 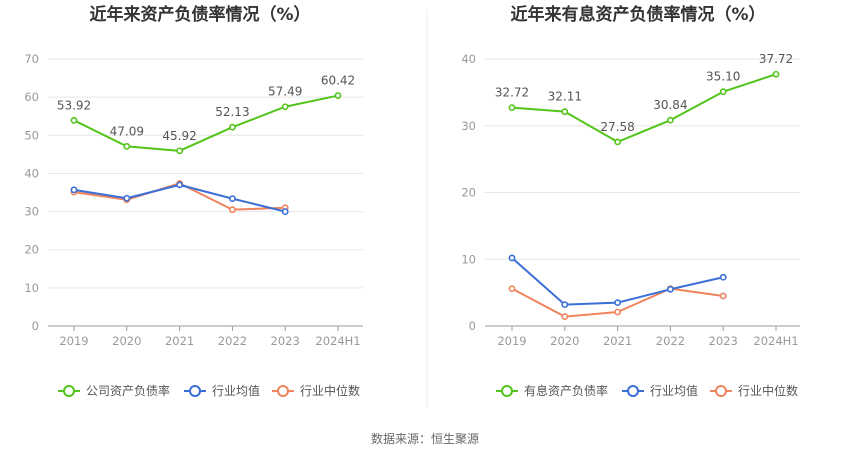 I want to click on data-label: 32.11, so click(x=565, y=97).